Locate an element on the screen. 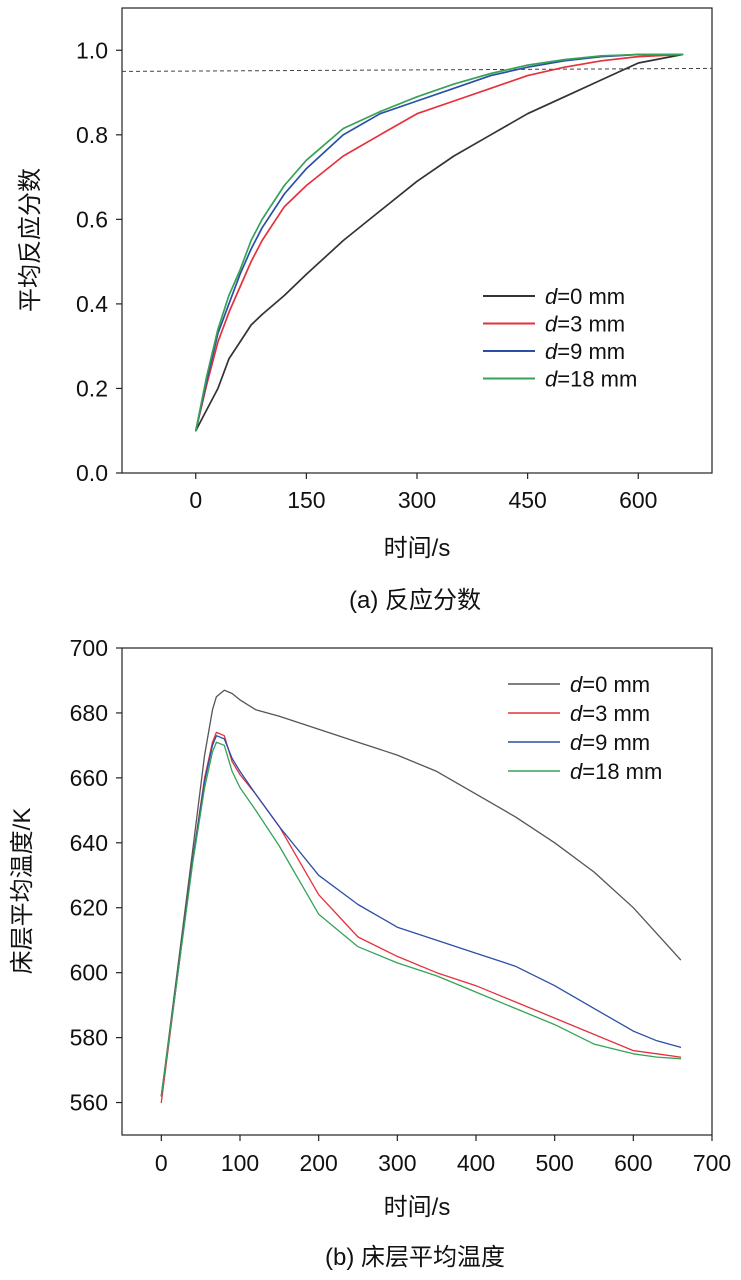  y-tick-label: 680 is located at coordinates (89, 713).